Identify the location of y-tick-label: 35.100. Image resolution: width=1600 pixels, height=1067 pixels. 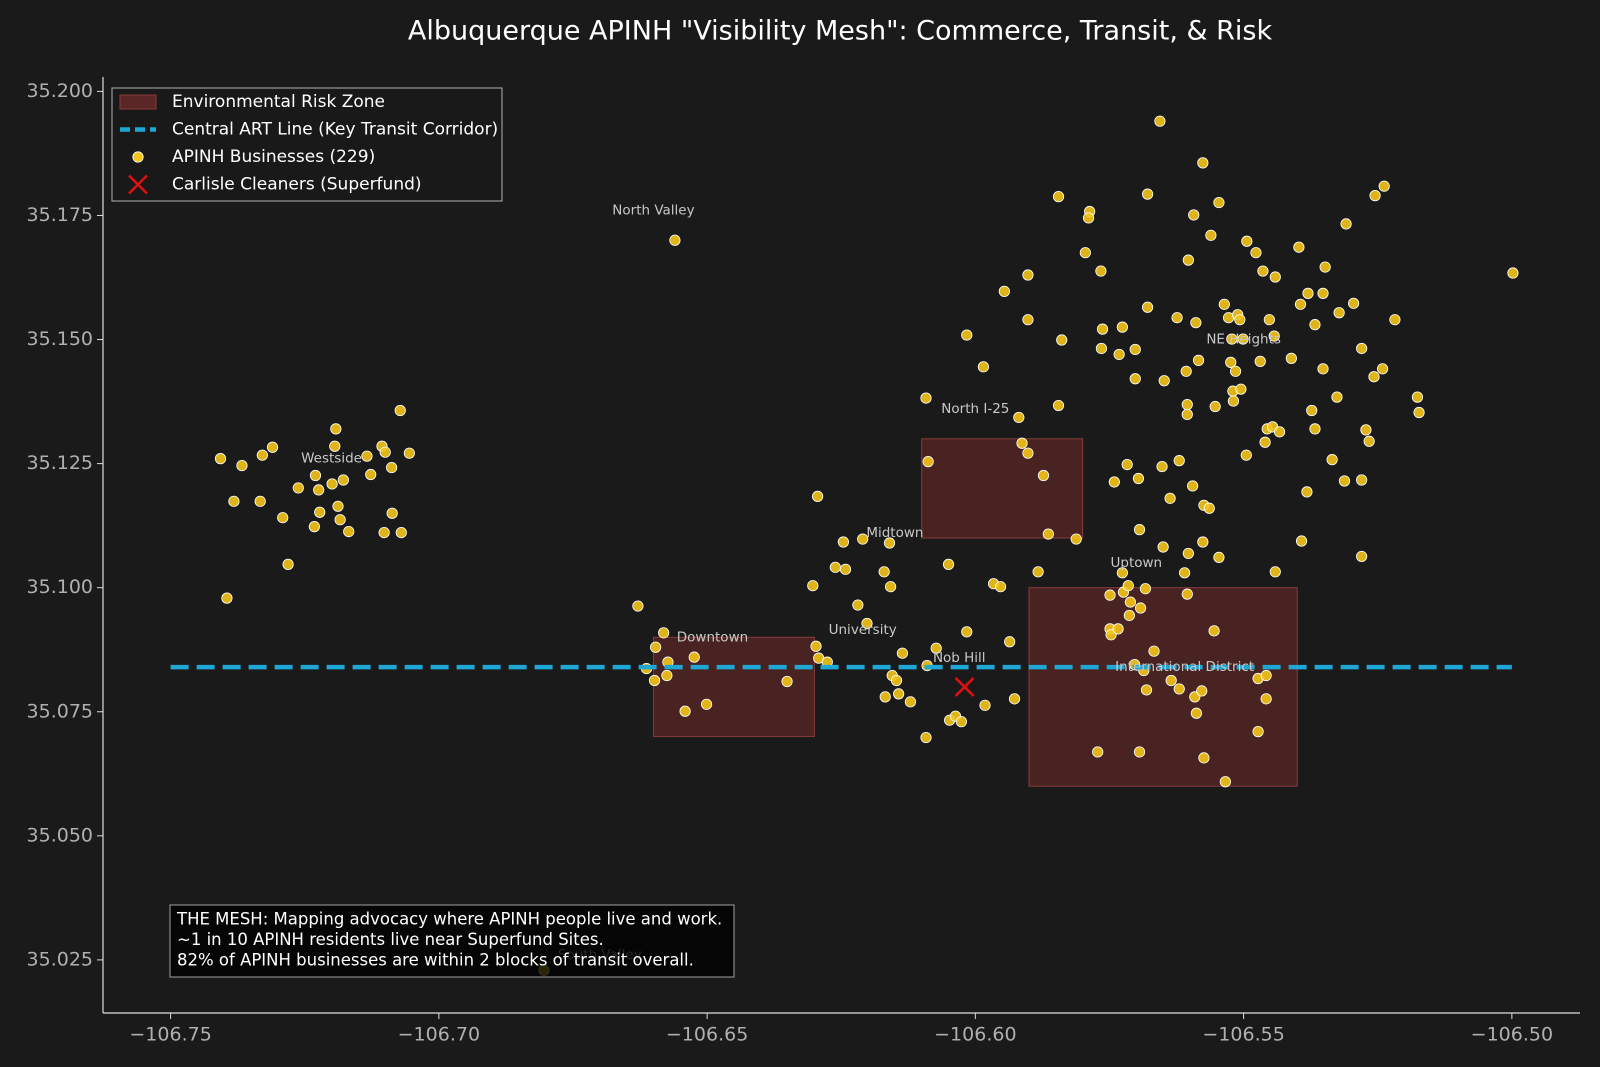
(60, 587).